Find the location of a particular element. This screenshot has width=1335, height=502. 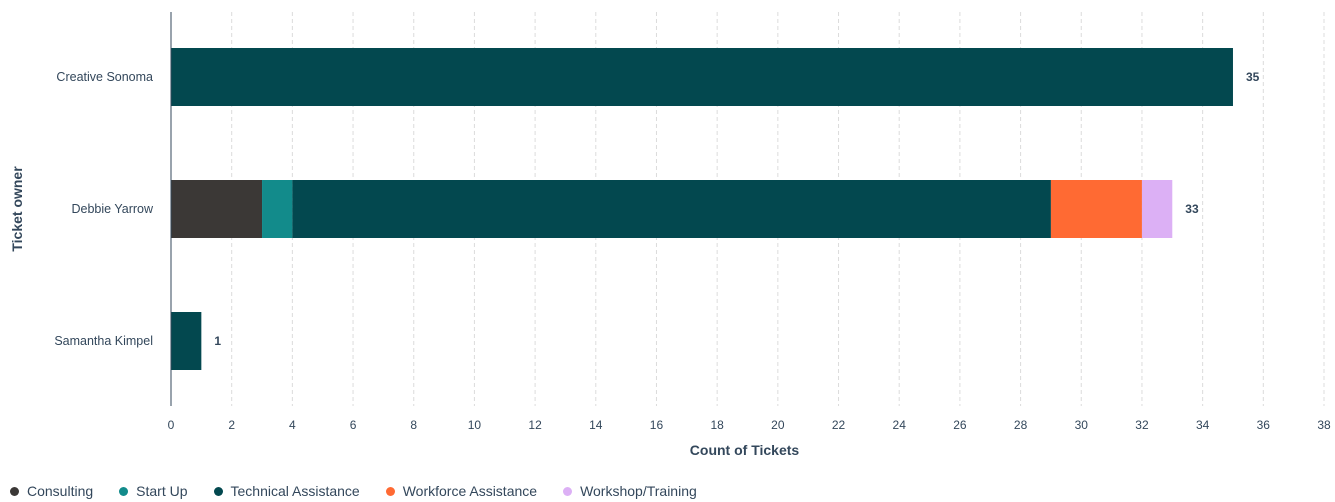

legend-label: Start Up is located at coordinates (162, 491).